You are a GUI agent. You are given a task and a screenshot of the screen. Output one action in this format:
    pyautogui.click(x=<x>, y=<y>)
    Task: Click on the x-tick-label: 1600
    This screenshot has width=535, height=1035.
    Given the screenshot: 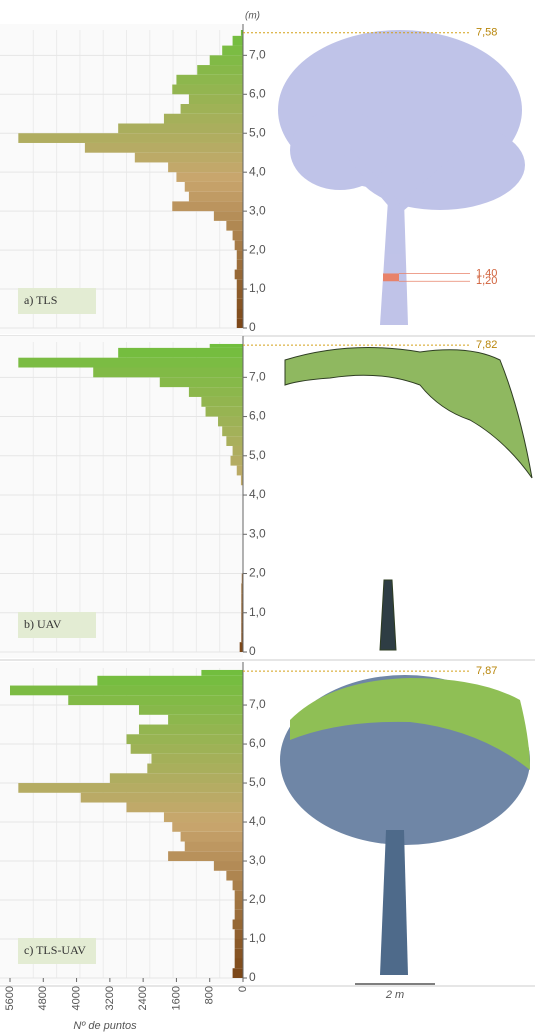 What is the action you would take?
    pyautogui.click(x=176, y=998)
    